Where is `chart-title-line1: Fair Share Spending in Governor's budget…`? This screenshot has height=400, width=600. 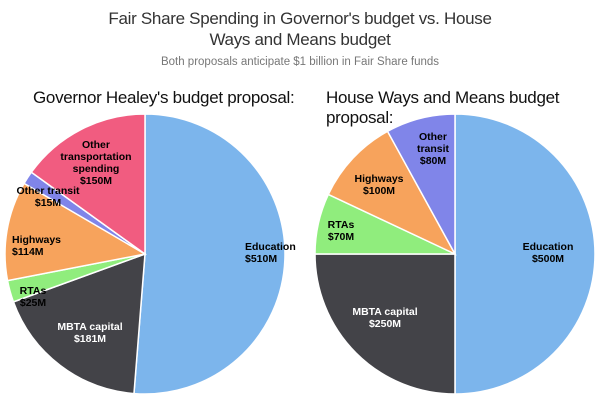
chart-title-line1: Fair Share Spending in Governor's budget… is located at coordinates (300, 18).